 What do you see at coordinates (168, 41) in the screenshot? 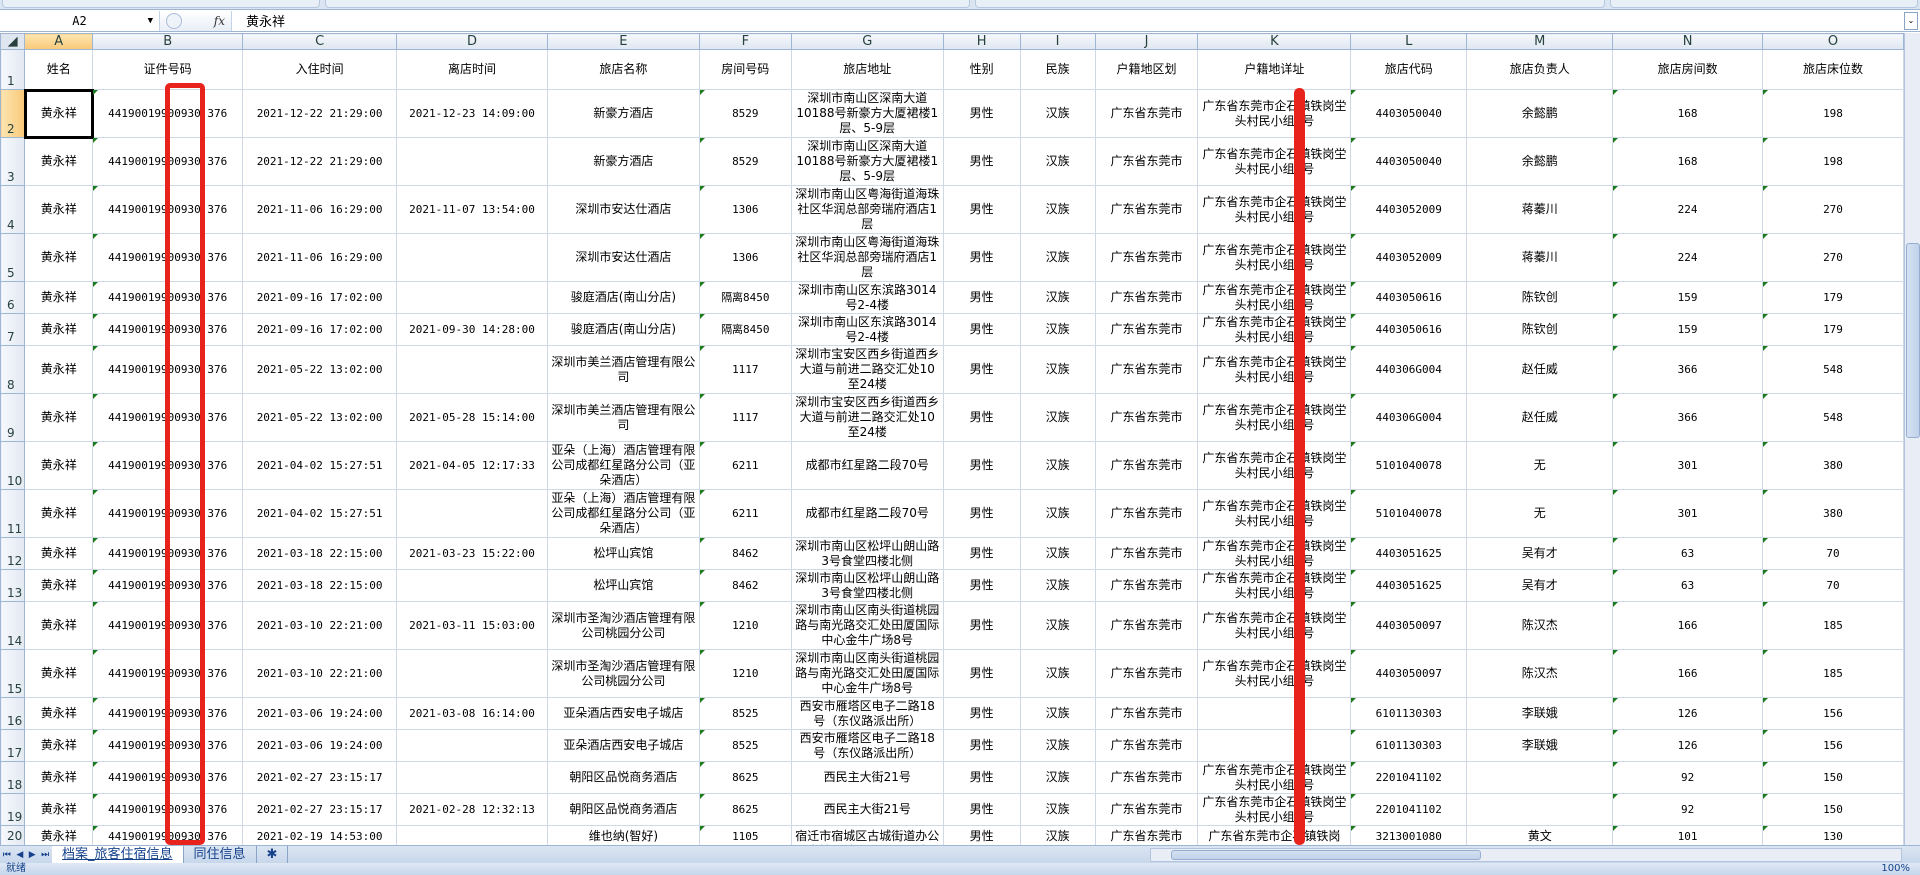
I see `column-header-B: B` at bounding box center [168, 41].